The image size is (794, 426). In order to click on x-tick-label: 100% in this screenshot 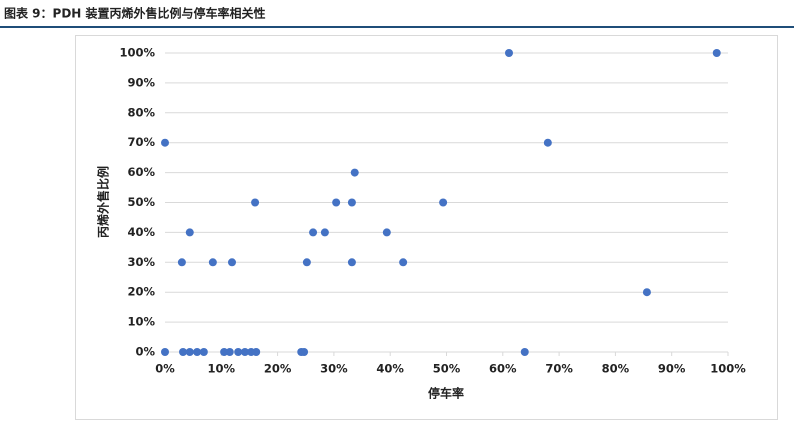, I will do `click(728, 369)`.